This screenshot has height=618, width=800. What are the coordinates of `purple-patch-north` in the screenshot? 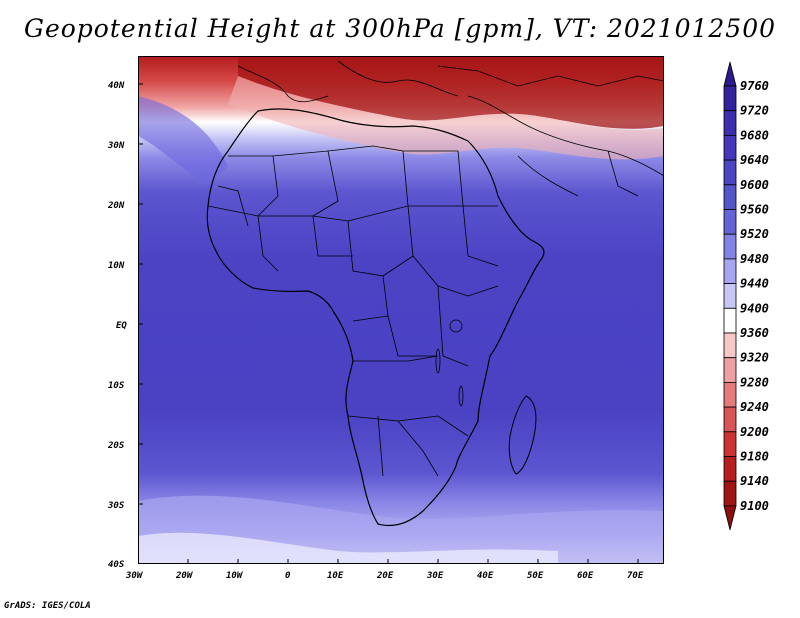 It's located at (183, 141).